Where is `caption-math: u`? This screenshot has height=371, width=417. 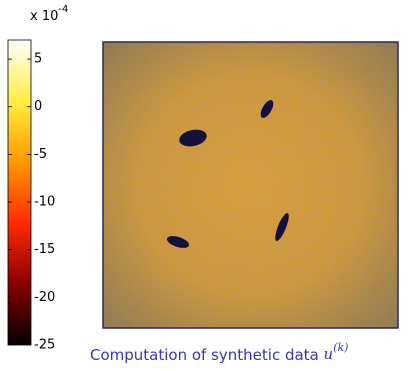 caption-math: u is located at coordinates (329, 354).